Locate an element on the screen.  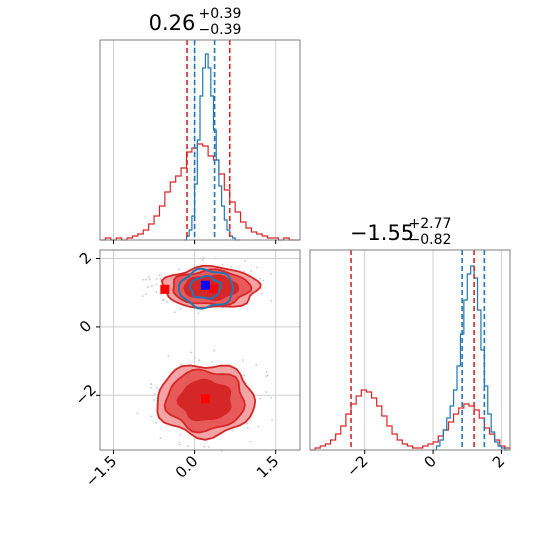
y-tick-contour-label-0: −2 is located at coordinates (85, 395).